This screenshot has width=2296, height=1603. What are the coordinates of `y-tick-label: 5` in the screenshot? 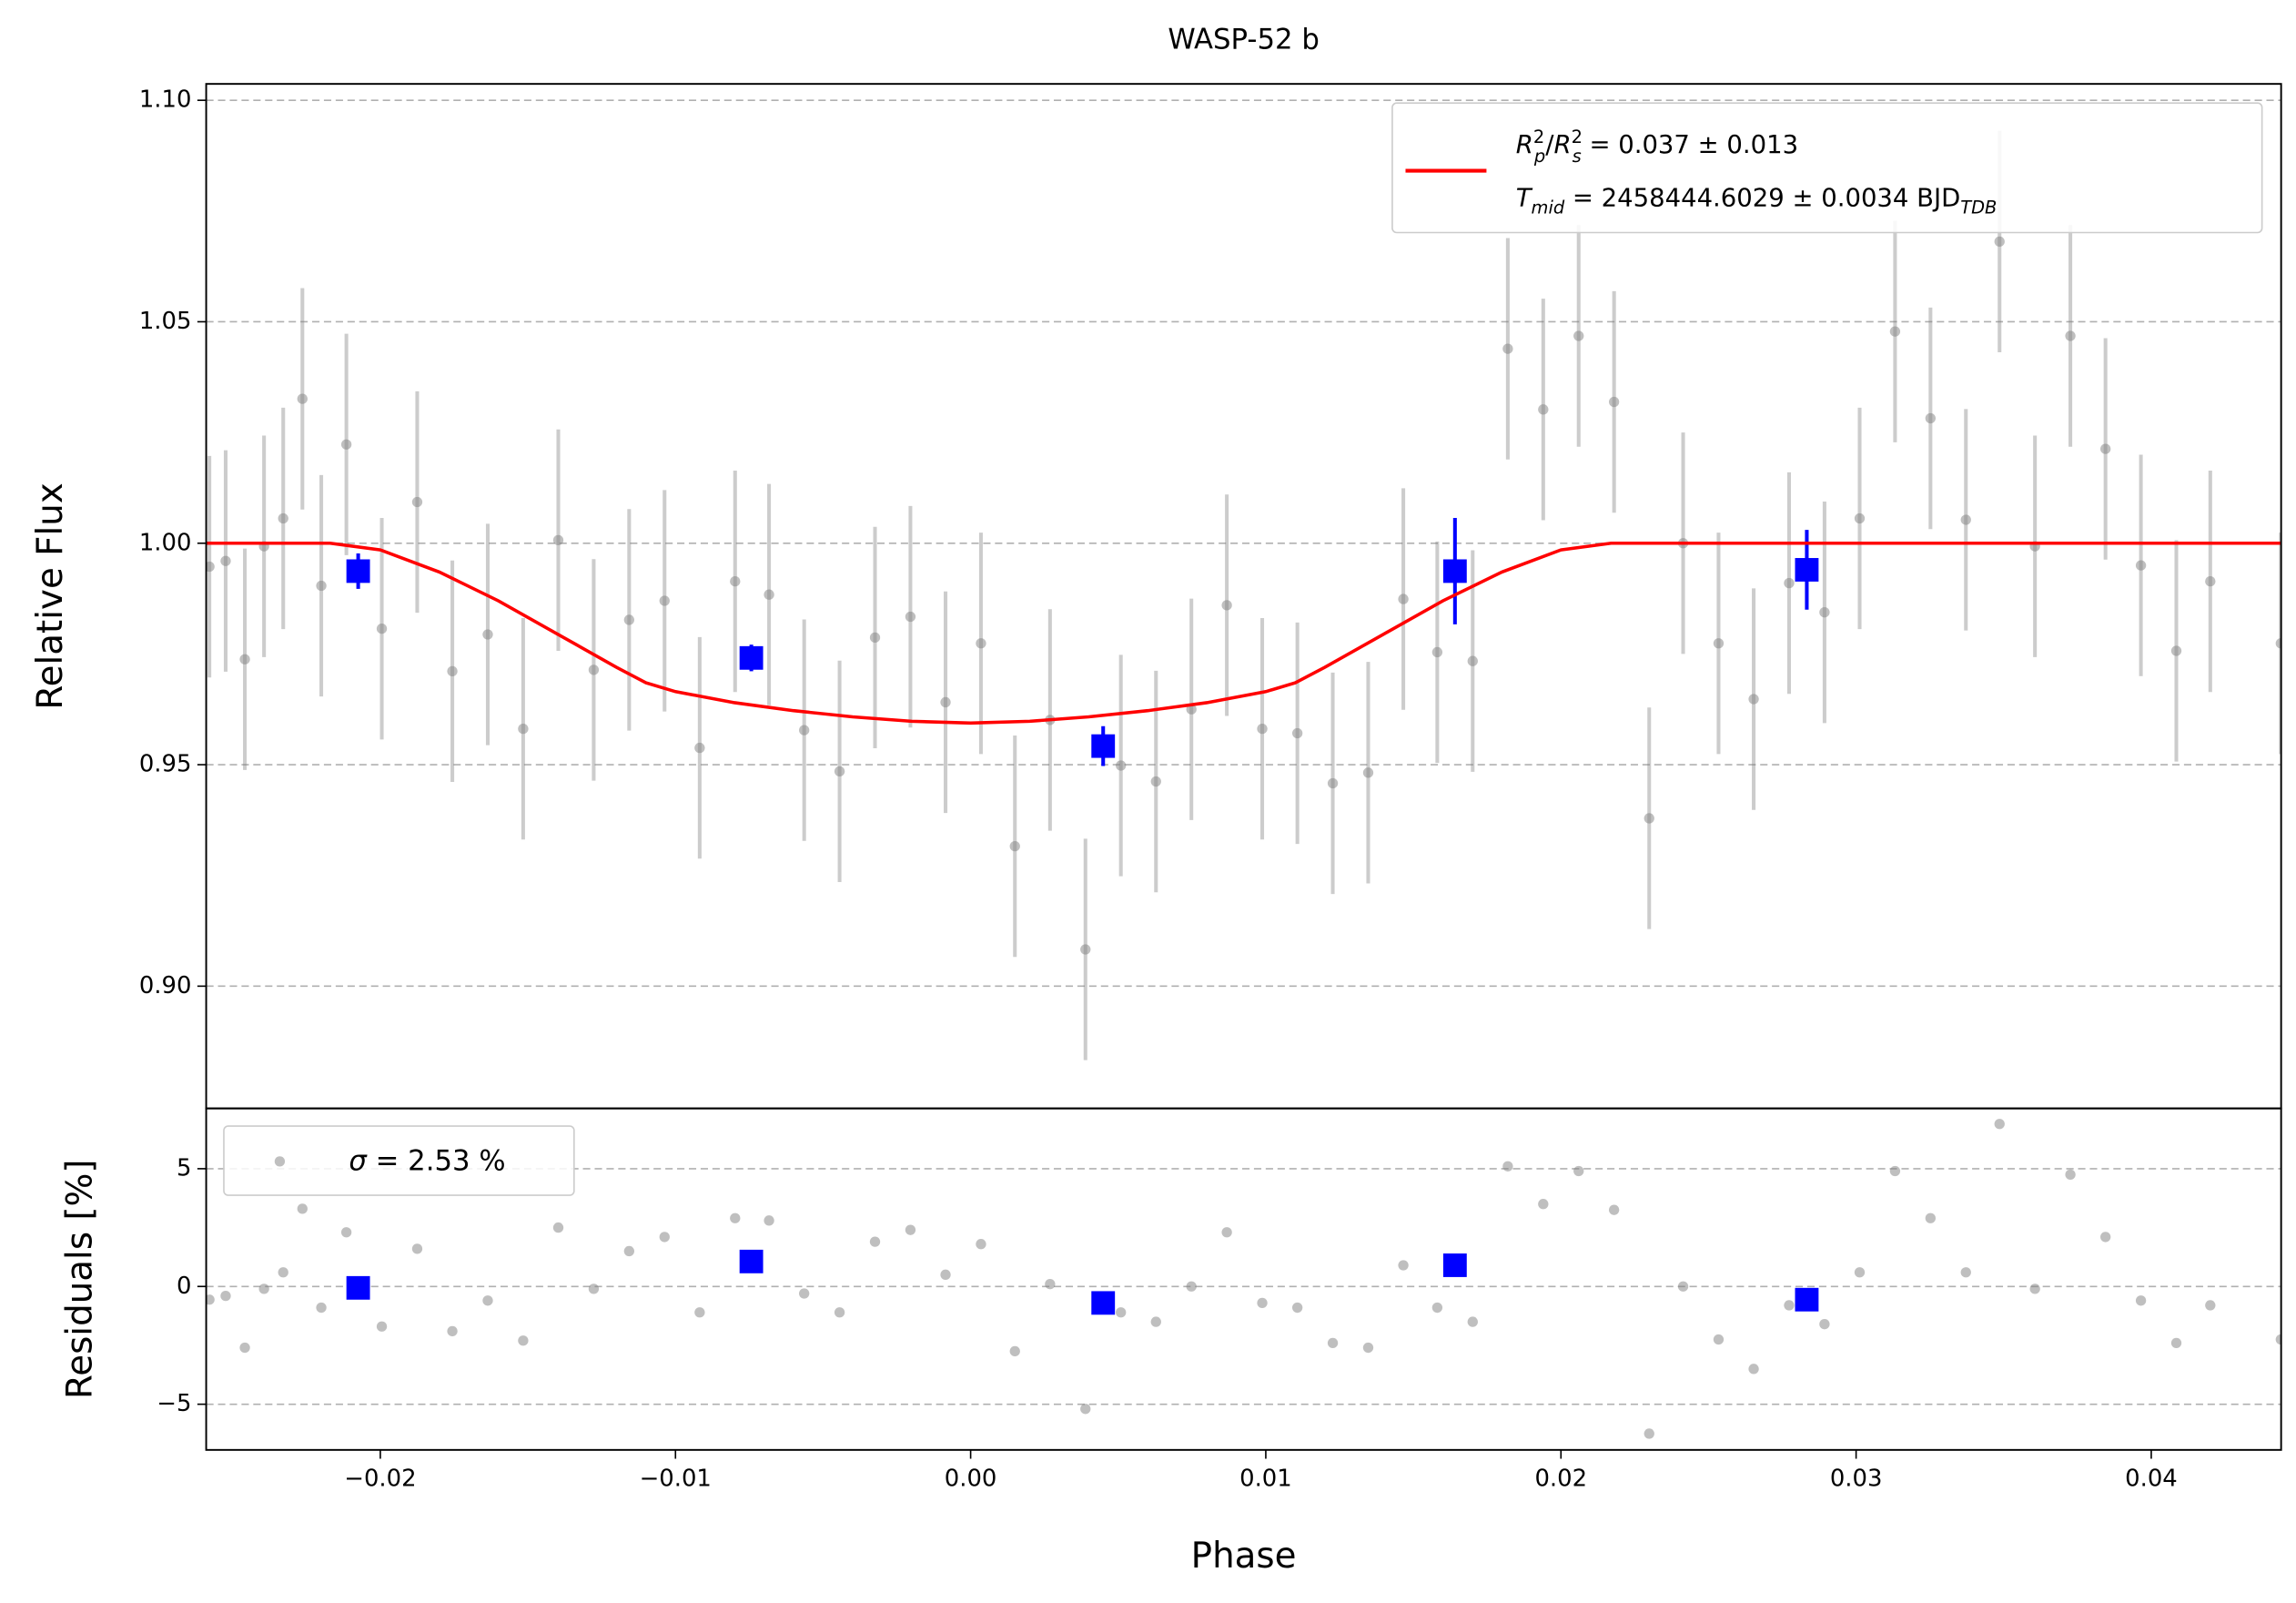 It's located at (184, 1168).